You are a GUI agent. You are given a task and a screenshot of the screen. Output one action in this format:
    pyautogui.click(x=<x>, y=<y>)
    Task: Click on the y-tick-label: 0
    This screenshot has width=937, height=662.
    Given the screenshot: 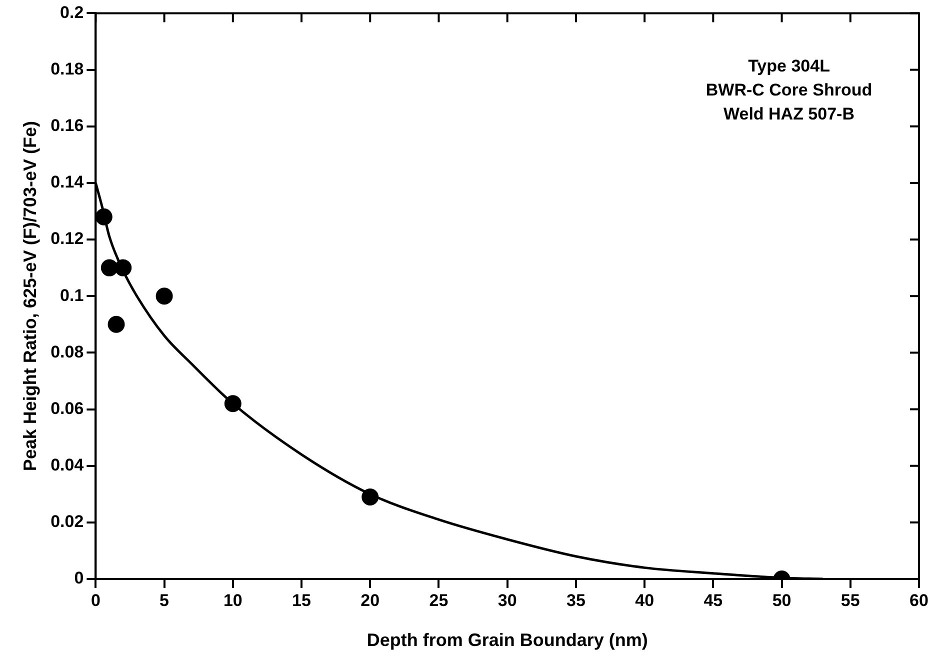 What is the action you would take?
    pyautogui.click(x=79, y=578)
    